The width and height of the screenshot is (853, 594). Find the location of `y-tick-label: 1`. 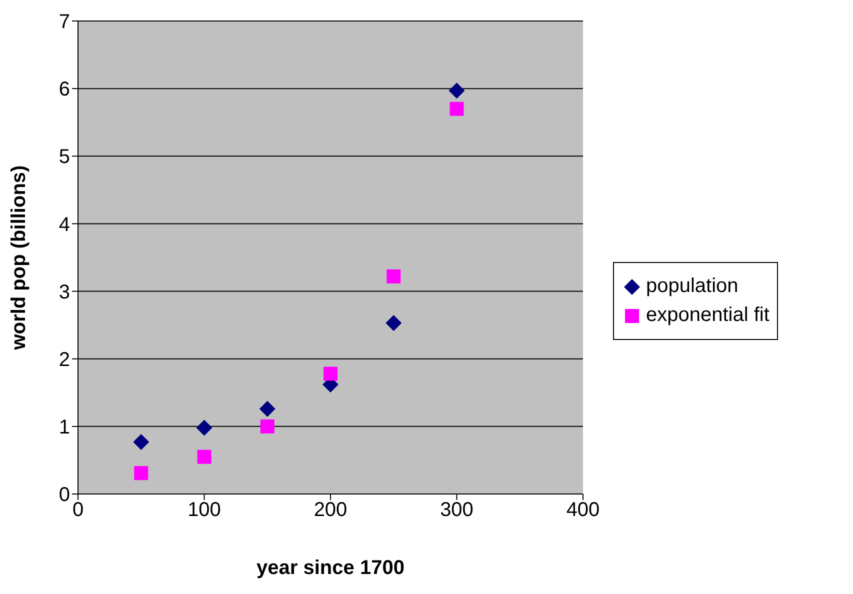

y-tick-label: 1 is located at coordinates (64, 427).